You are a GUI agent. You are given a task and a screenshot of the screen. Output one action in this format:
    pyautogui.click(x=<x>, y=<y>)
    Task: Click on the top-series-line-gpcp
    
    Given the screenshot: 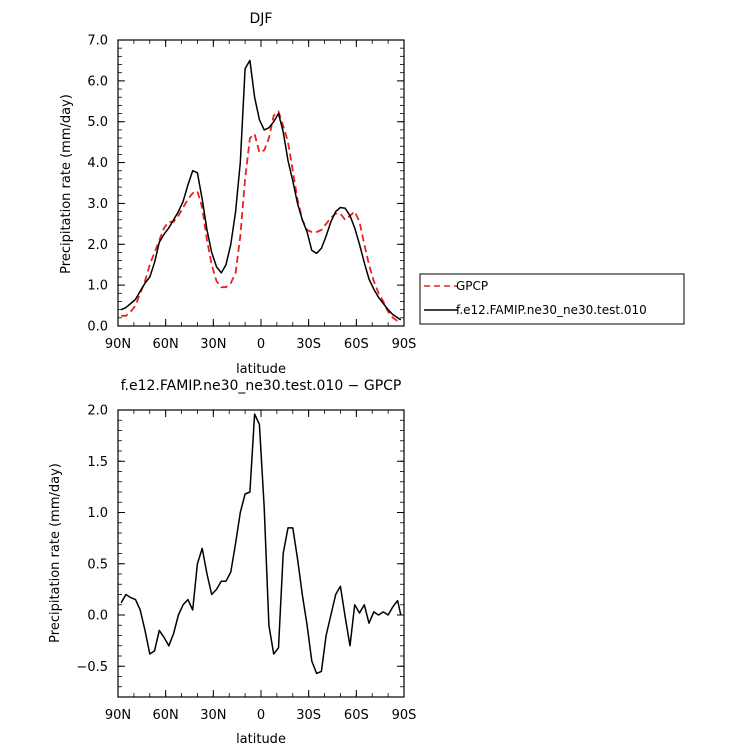 What is the action you would take?
    pyautogui.click(x=261, y=216)
    